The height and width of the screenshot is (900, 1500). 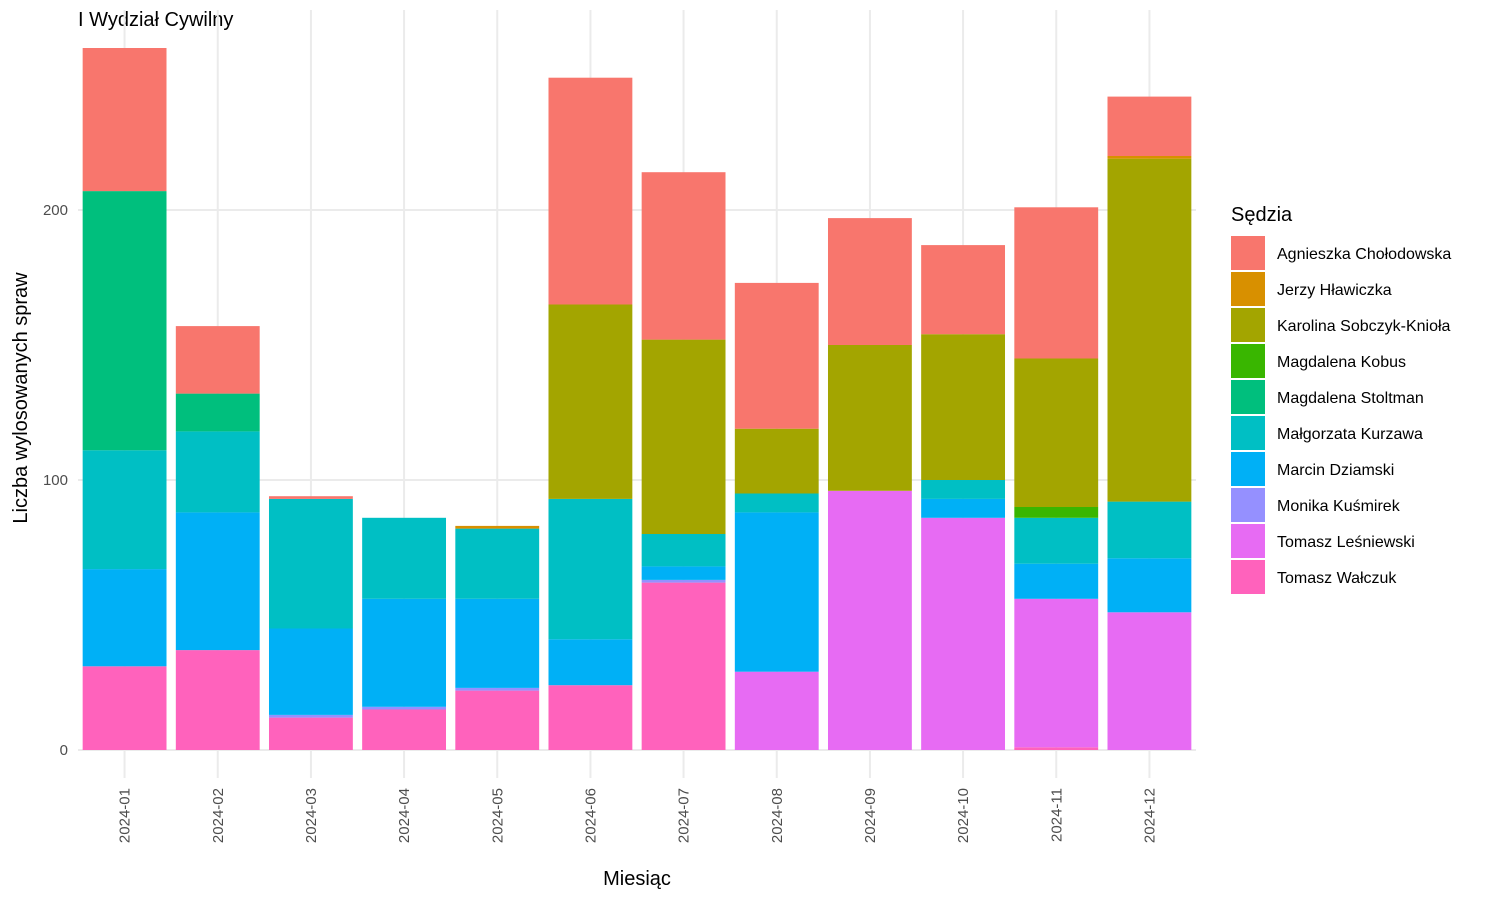 I want to click on y-tick-label: 0, so click(x=64, y=750).